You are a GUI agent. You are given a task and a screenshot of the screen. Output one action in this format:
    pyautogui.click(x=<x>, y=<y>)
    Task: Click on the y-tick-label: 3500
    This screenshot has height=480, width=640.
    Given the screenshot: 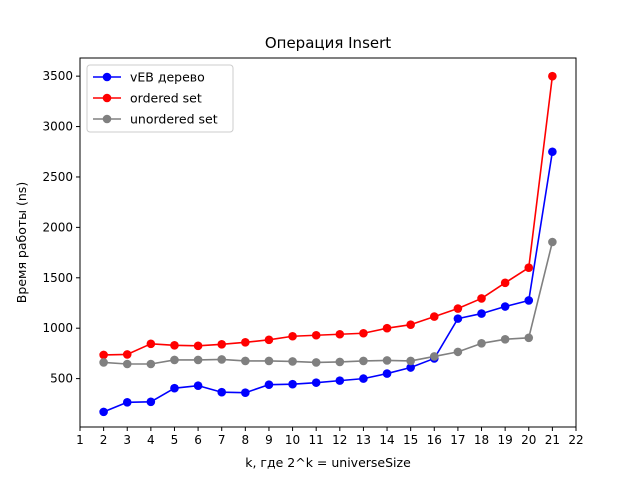 What is the action you would take?
    pyautogui.click(x=57, y=76)
    